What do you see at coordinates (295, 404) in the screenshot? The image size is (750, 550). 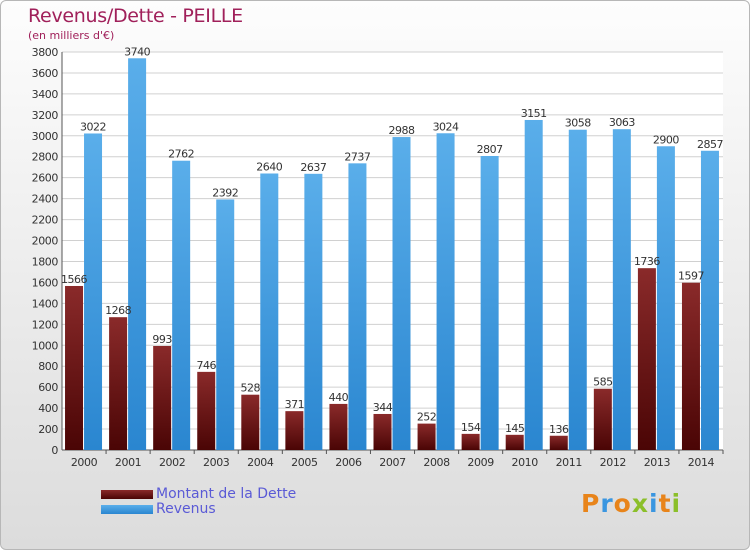 I see `data-label-dette: 371` at bounding box center [295, 404].